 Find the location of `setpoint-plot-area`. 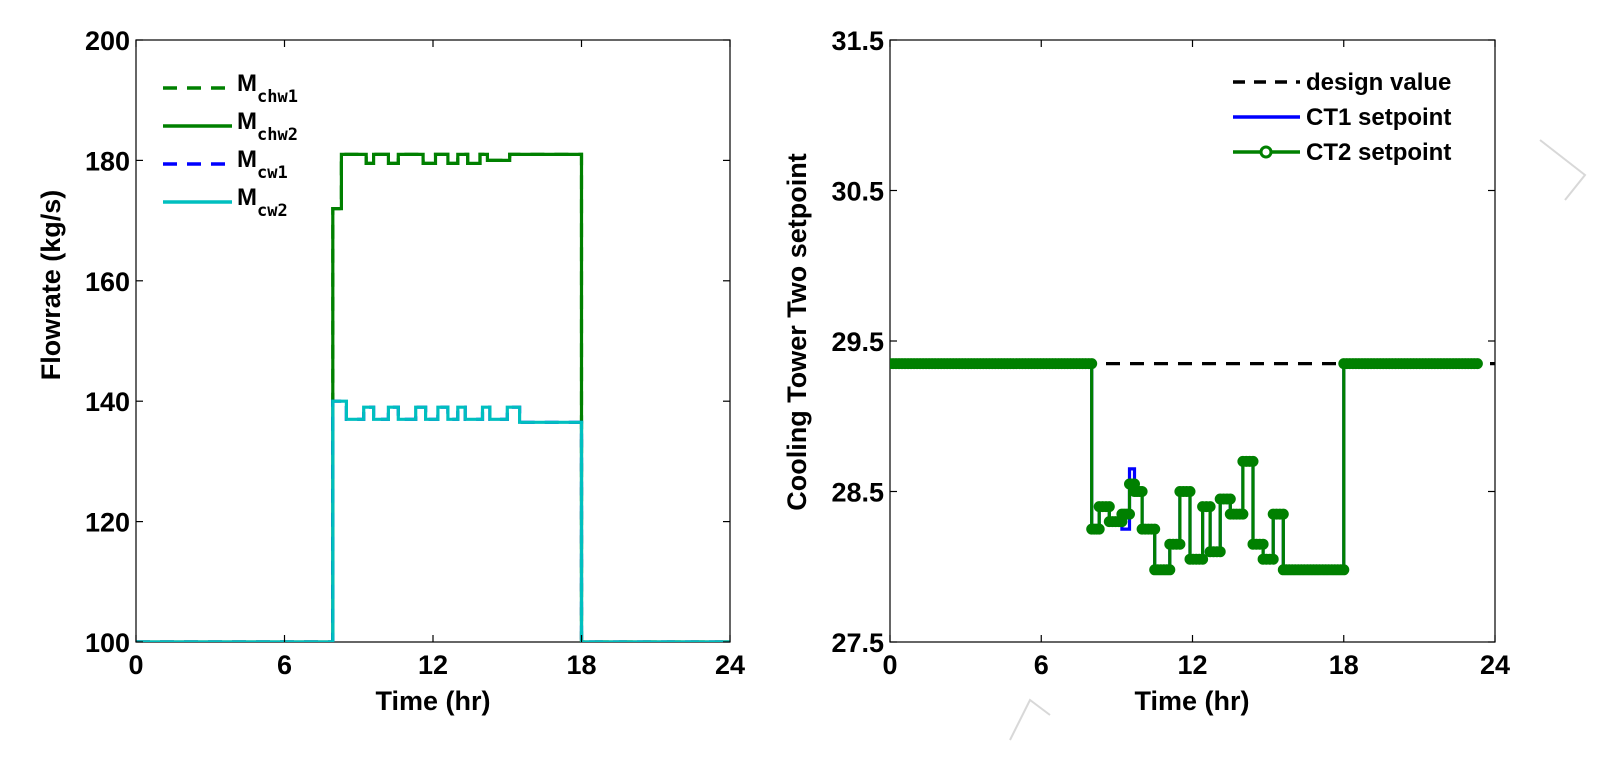

setpoint-plot-area is located at coordinates (1192, 467).